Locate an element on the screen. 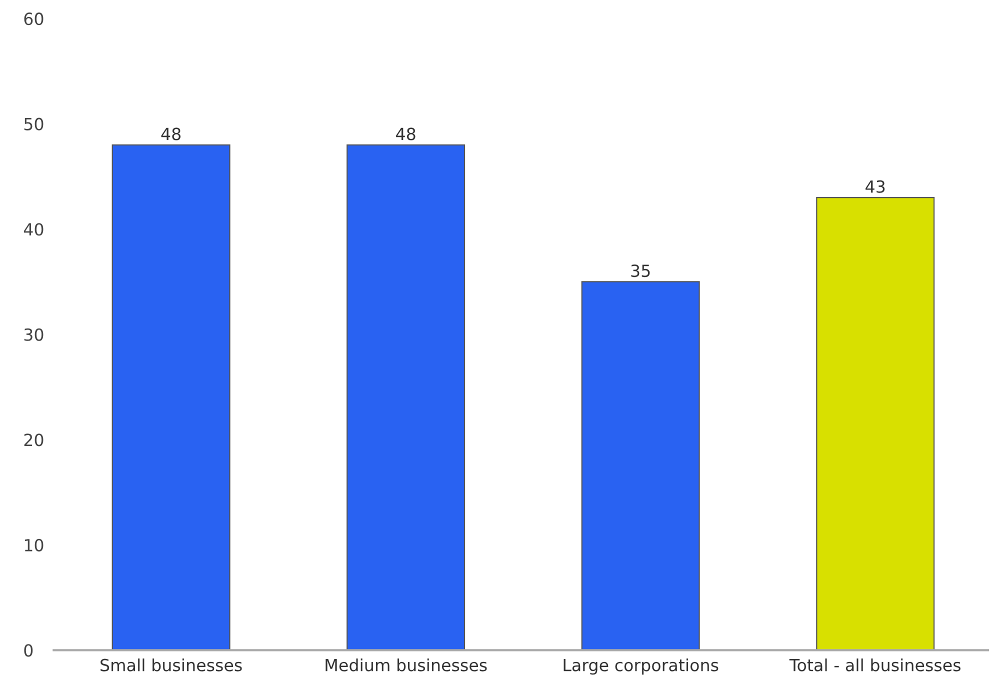 The height and width of the screenshot is (688, 994). y-tick-label: 0 is located at coordinates (28, 650).